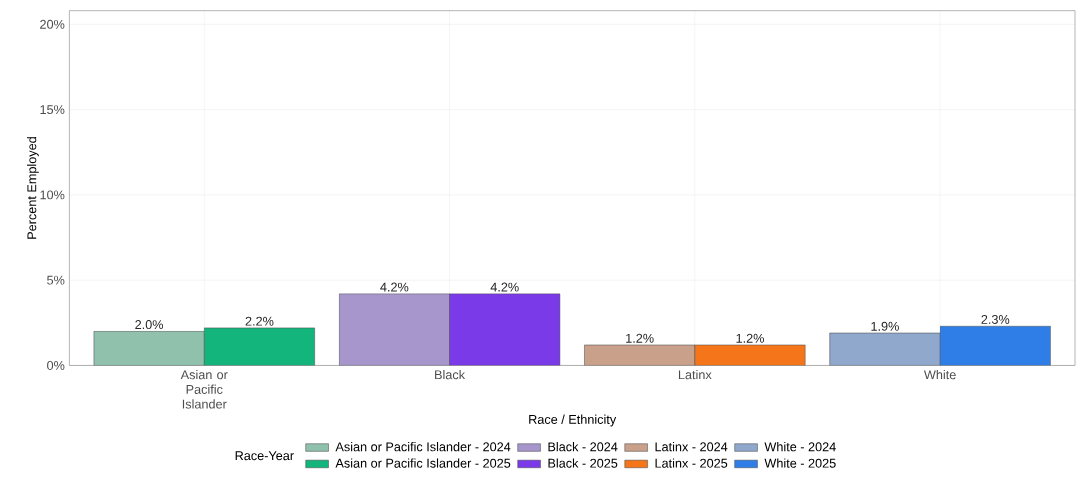  I want to click on legend-title: Race-Year, so click(264, 456).